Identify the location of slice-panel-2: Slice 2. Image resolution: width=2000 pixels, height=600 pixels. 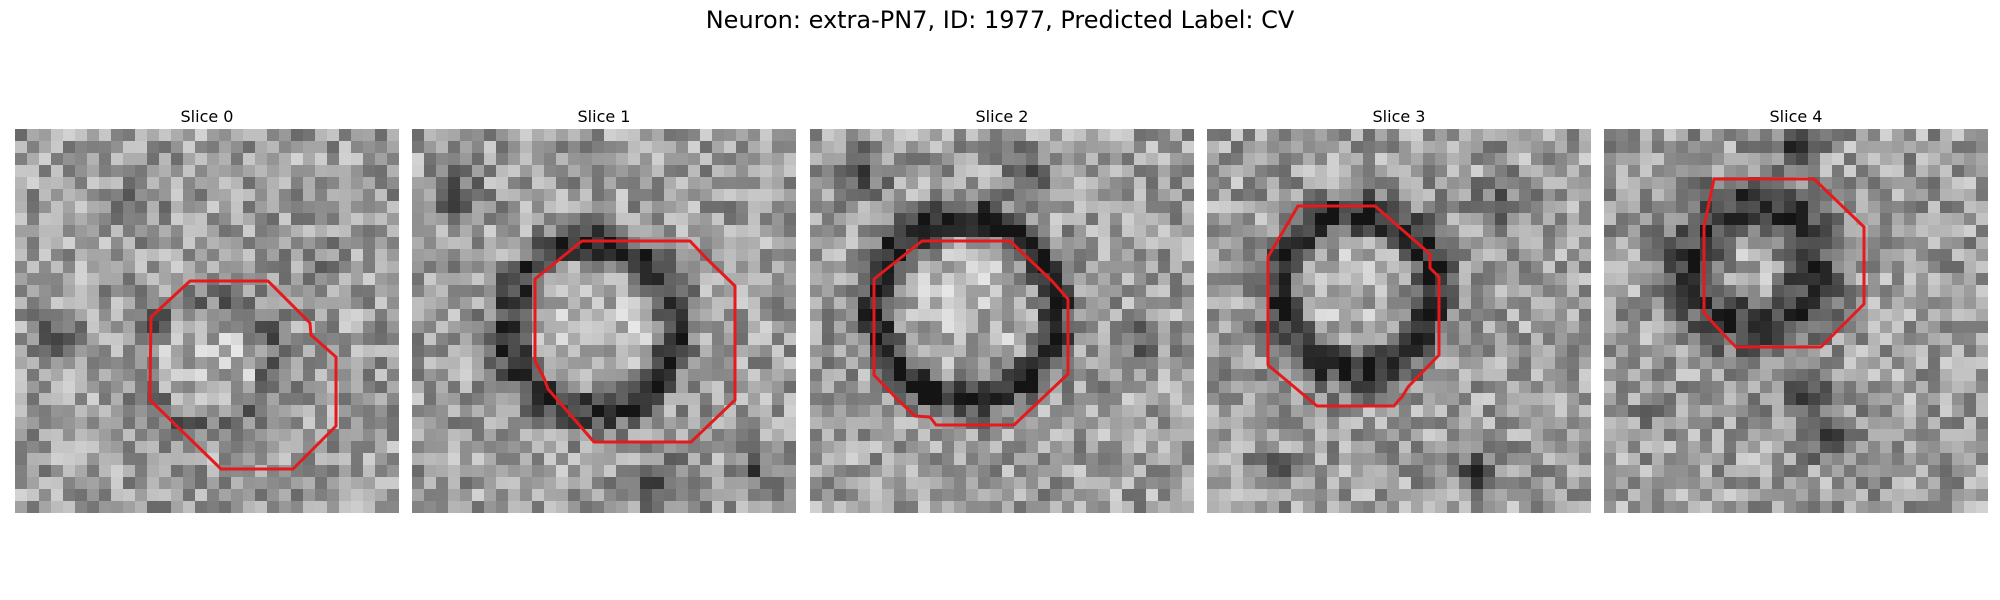
(1002, 309).